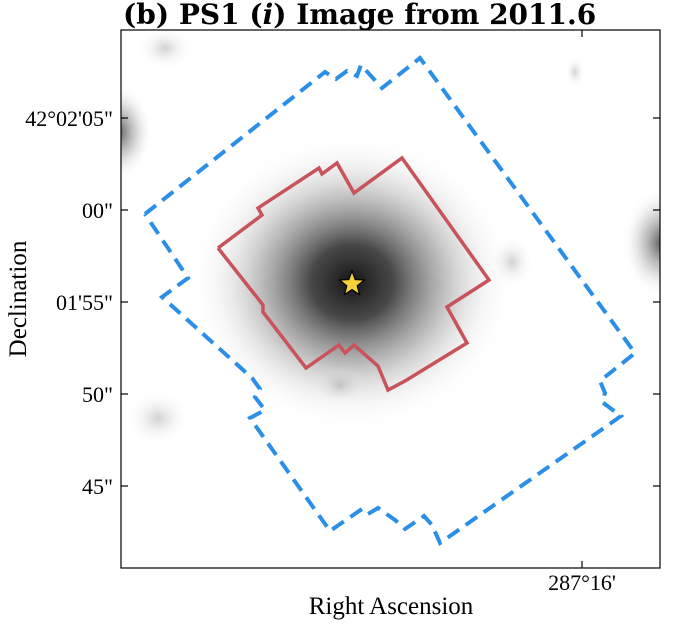 The height and width of the screenshot is (628, 688). I want to click on y-axis-label: Declination, so click(18, 298).